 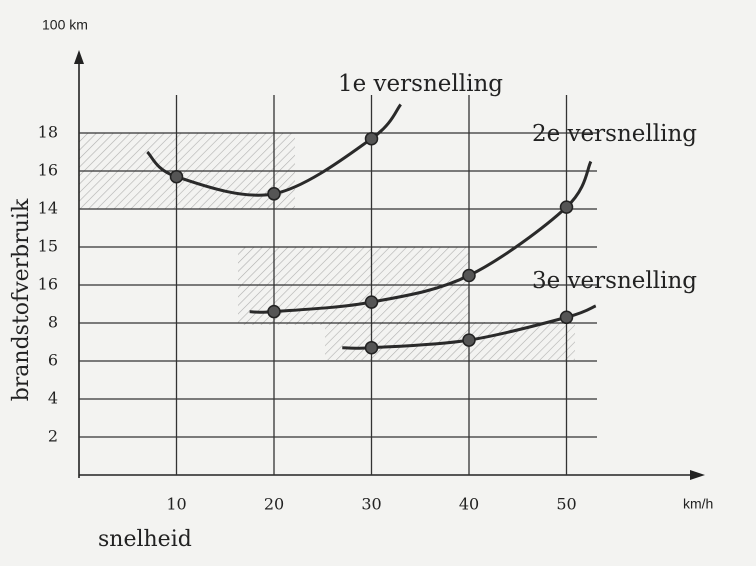 What do you see at coordinates (566, 504) in the screenshot?
I see `x-tick-label: 50` at bounding box center [566, 504].